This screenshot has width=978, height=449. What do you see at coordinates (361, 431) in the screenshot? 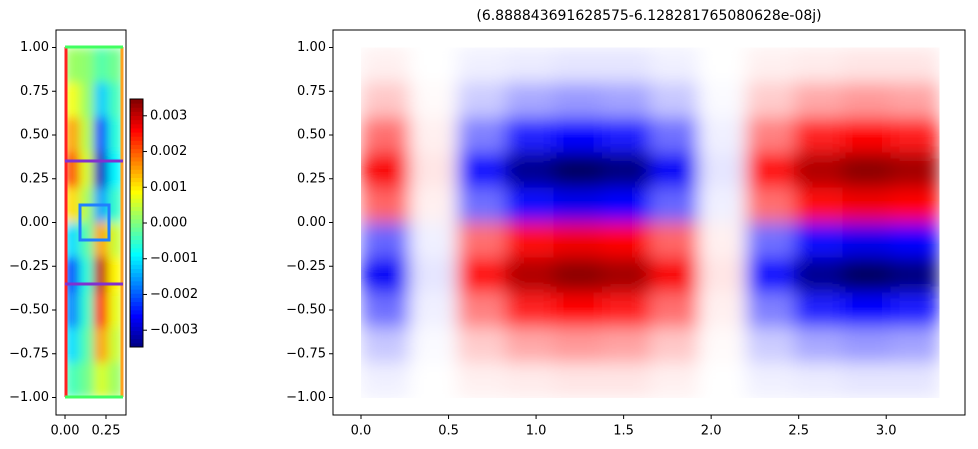
I see `x-tick-label: 0.0` at bounding box center [361, 431].